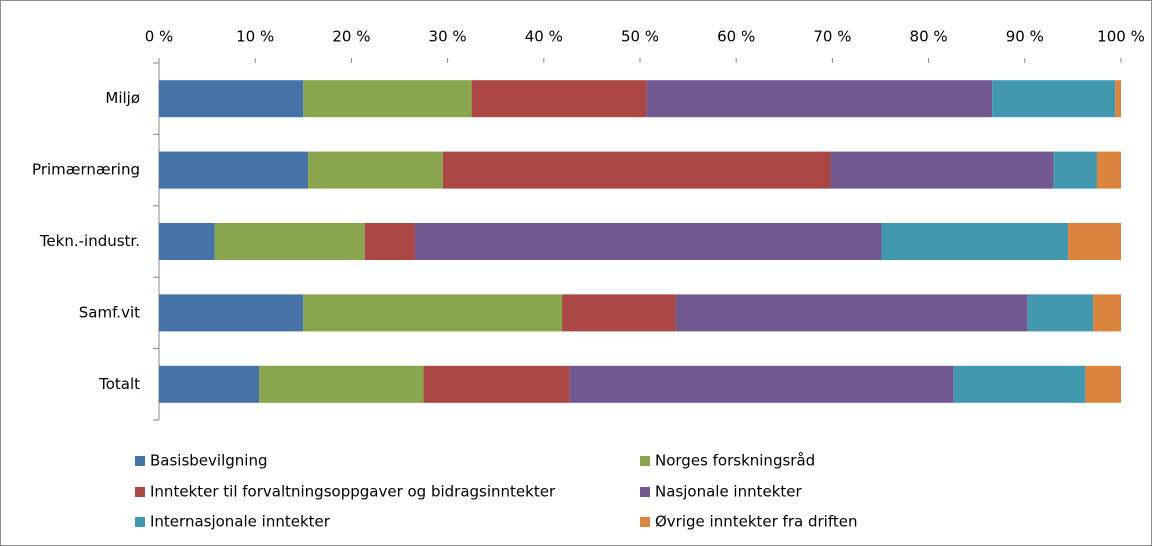  I want to click on x-tick-label: 100 %, so click(1121, 37).